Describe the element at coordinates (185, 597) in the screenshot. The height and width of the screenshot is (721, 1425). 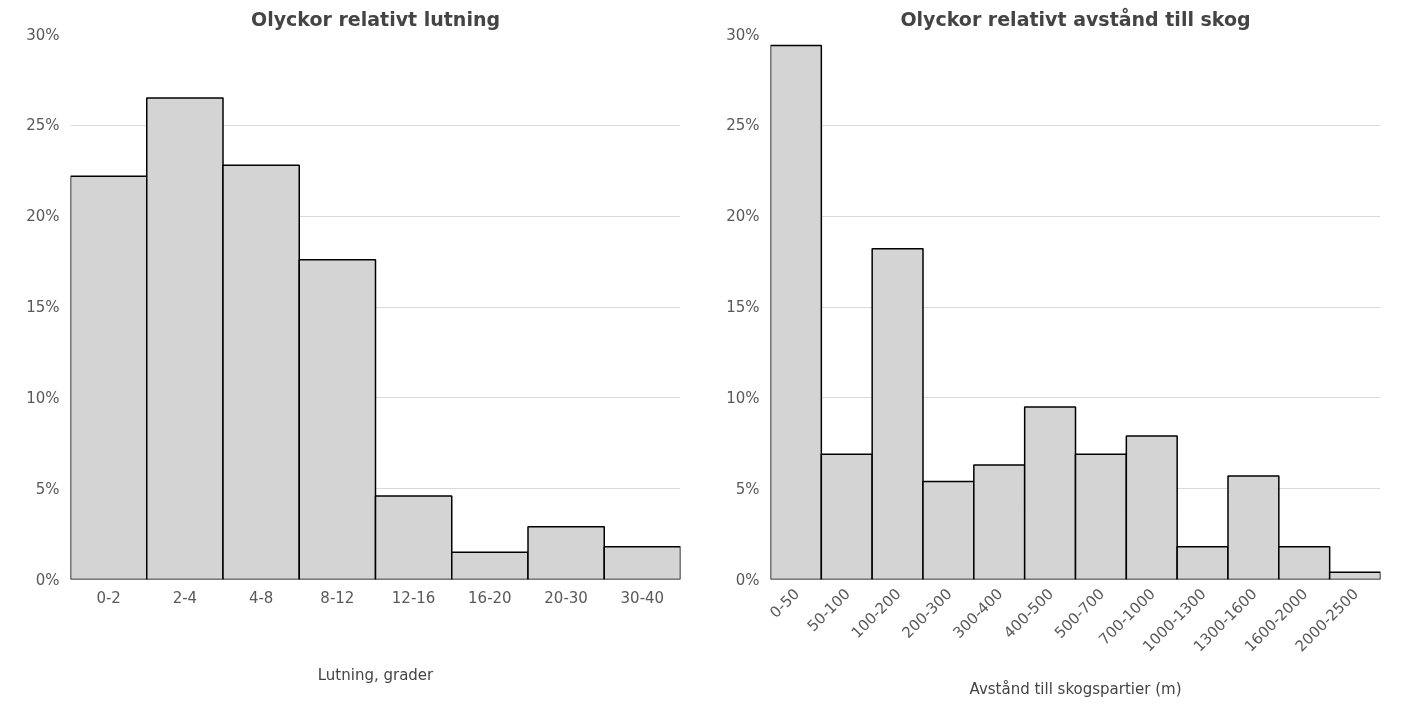
I see `x-tick-label: 2-4` at that location.